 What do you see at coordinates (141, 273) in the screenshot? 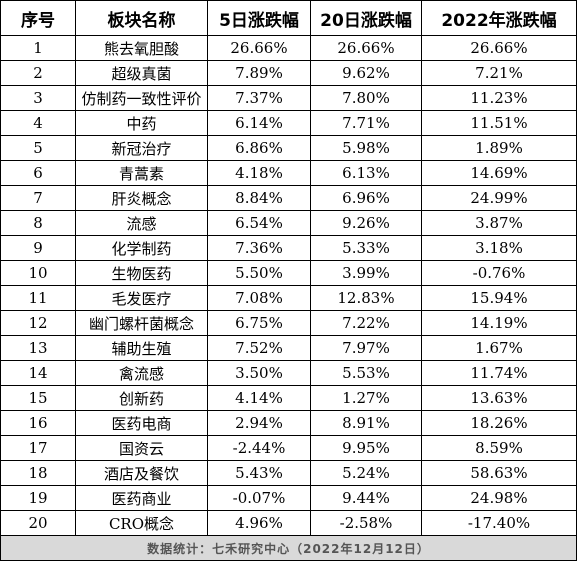
I see `sector-name-cell: 生物医药` at bounding box center [141, 273].